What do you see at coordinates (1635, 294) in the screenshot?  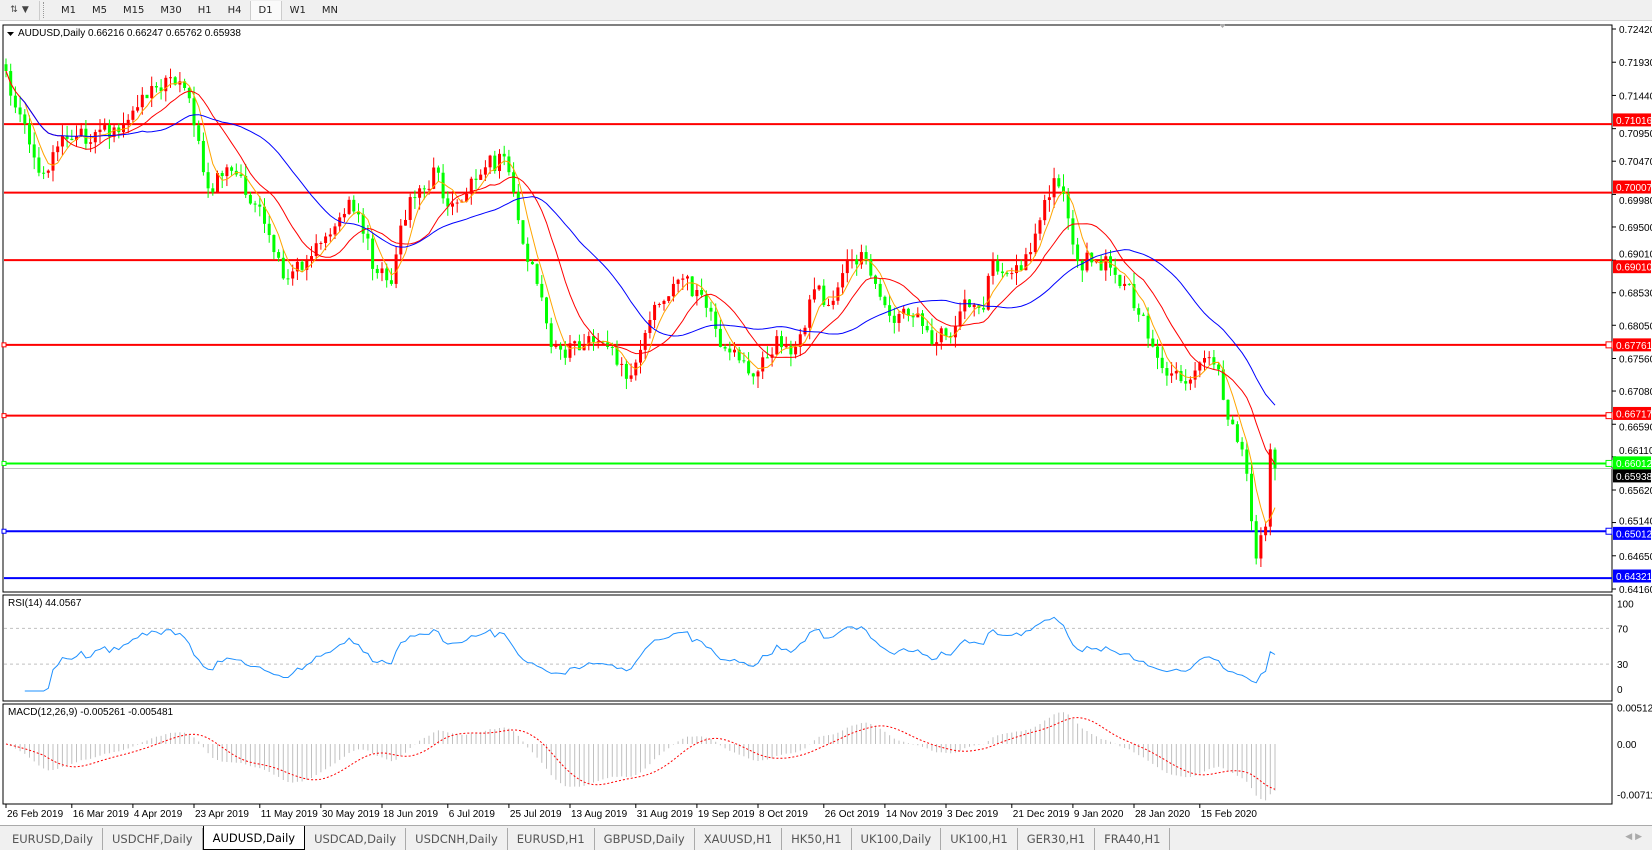 I see `price-tick-label: 0.68530` at bounding box center [1635, 294].